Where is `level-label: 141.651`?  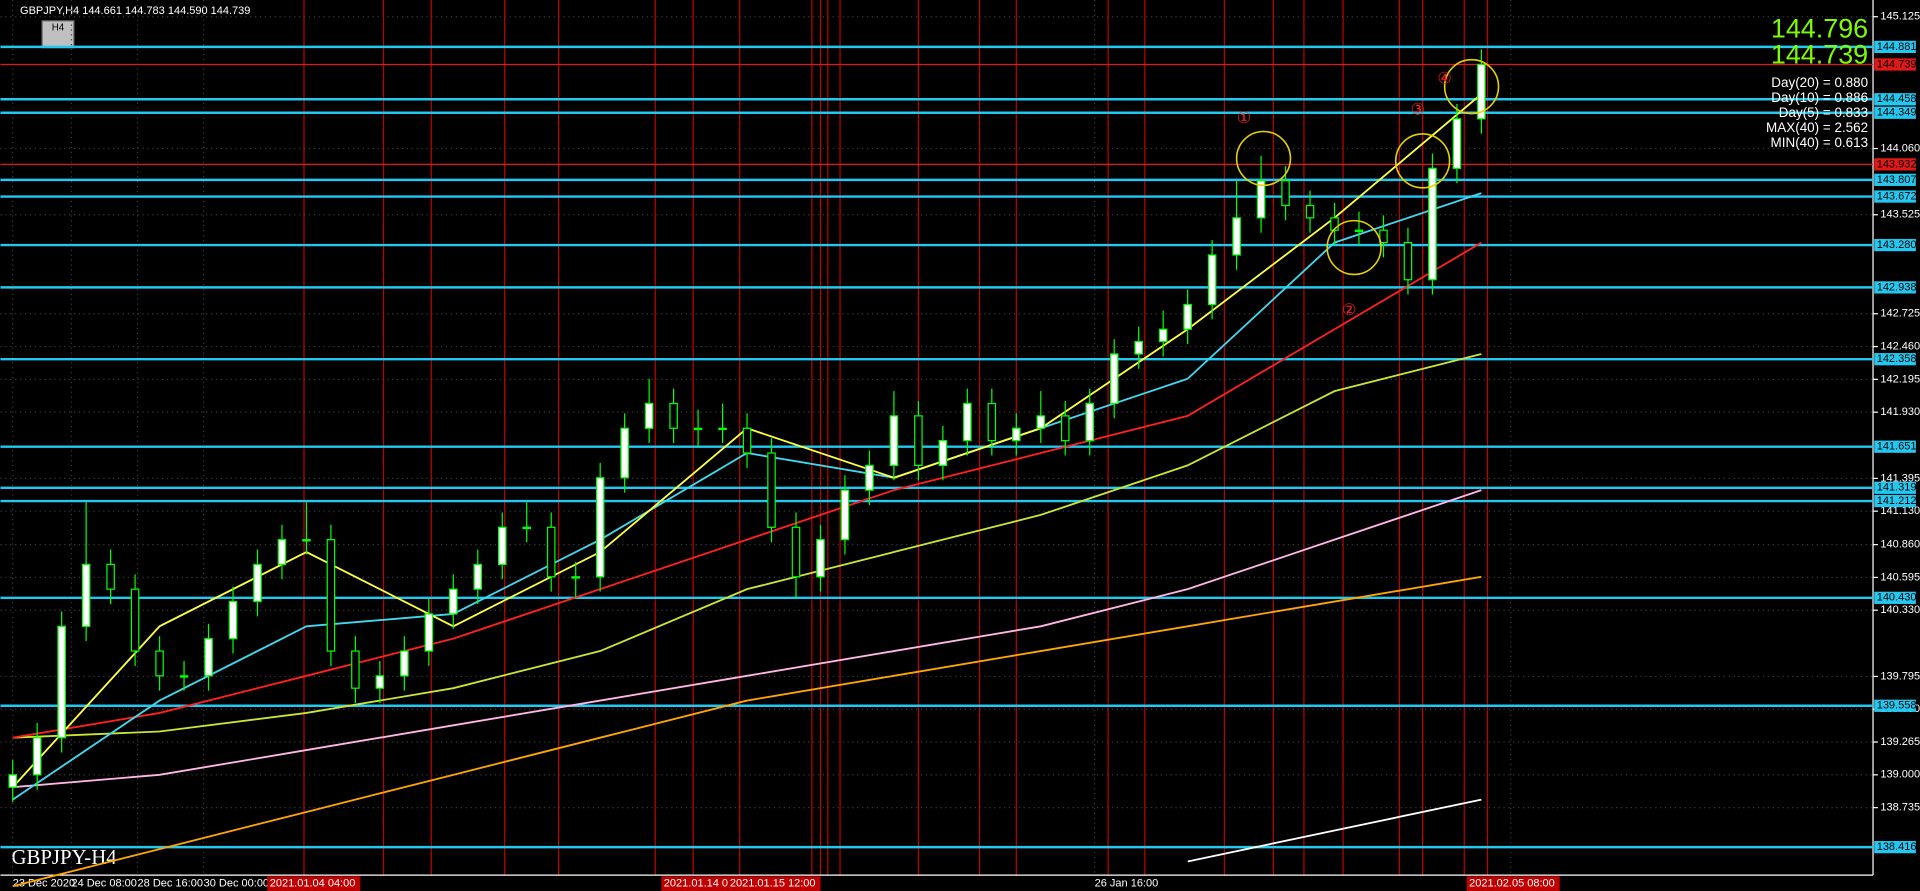 level-label: 141.651 is located at coordinates (1897, 447).